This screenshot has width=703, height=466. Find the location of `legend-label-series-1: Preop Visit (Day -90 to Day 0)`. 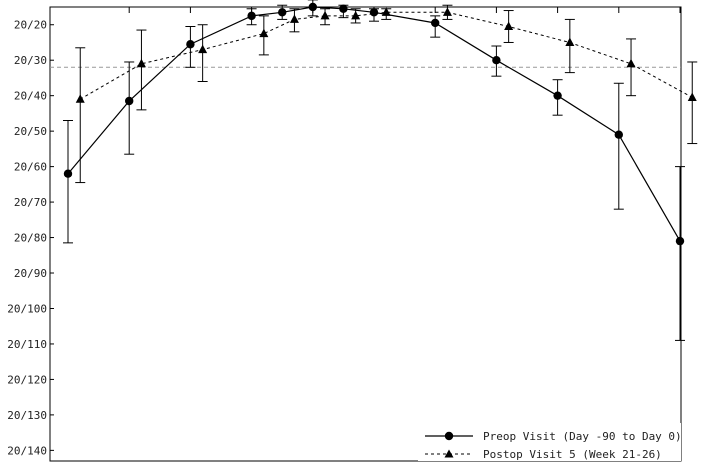

legend-label-series-1: Preop Visit (Day -90 to Day 0) is located at coordinates (582, 436).